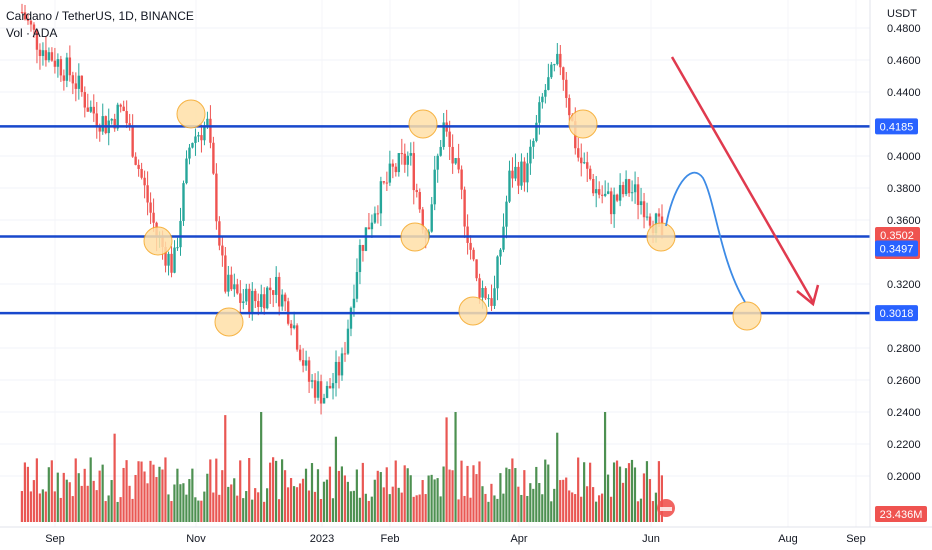 This screenshot has width=932, height=550. Describe the element at coordinates (808, 295) in the screenshot. I see `trend-arrow-head` at that location.